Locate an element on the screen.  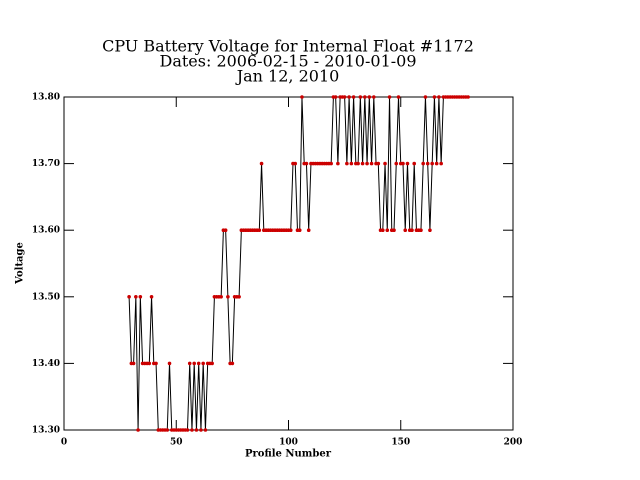
y-axis-label: Voltage is located at coordinates (20, 263).